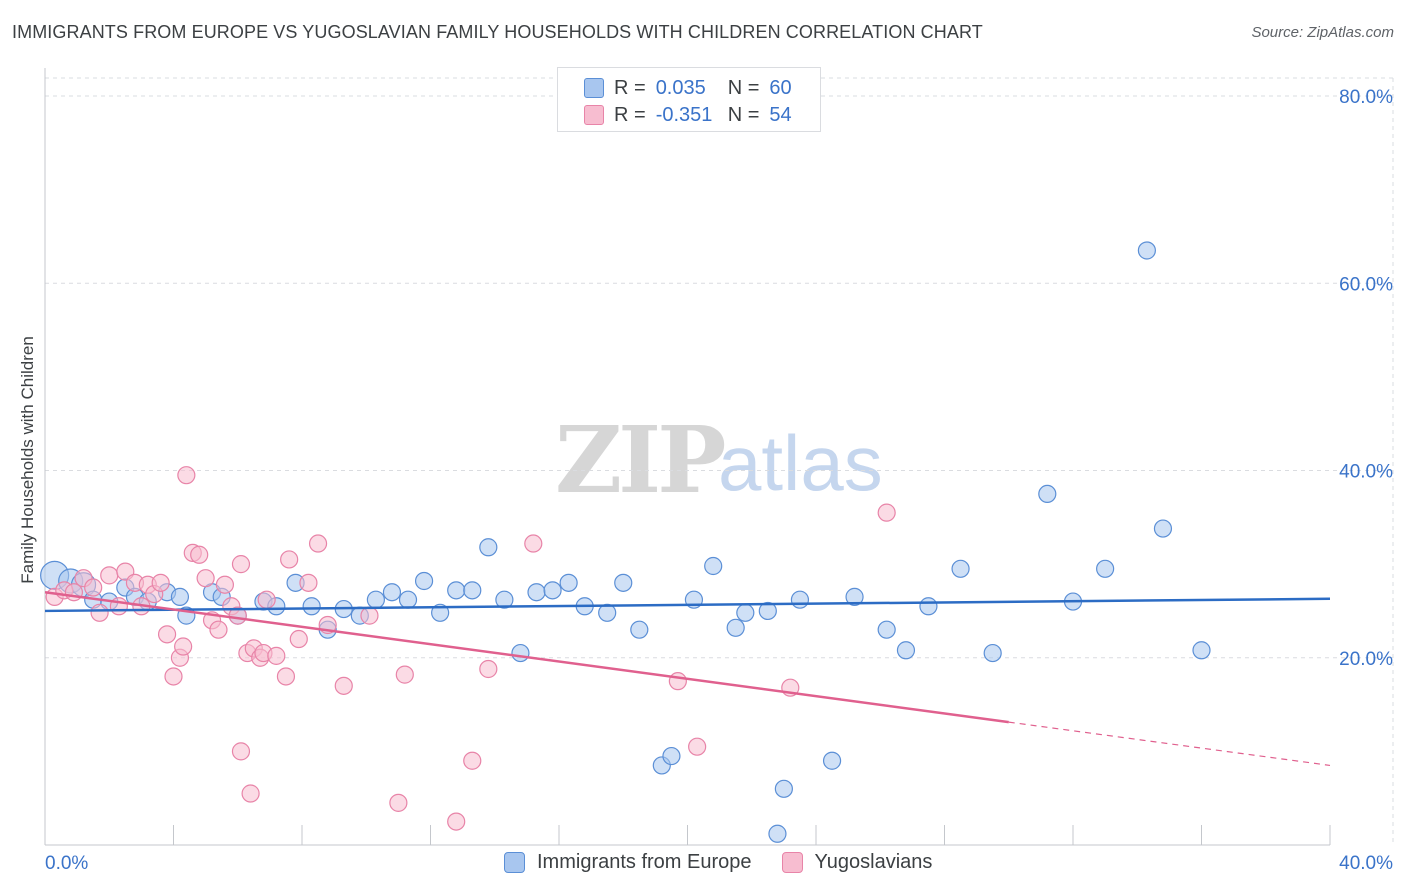  Describe the element at coordinates (1169, 744) in the screenshot. I see `trend-line-extension` at that location.